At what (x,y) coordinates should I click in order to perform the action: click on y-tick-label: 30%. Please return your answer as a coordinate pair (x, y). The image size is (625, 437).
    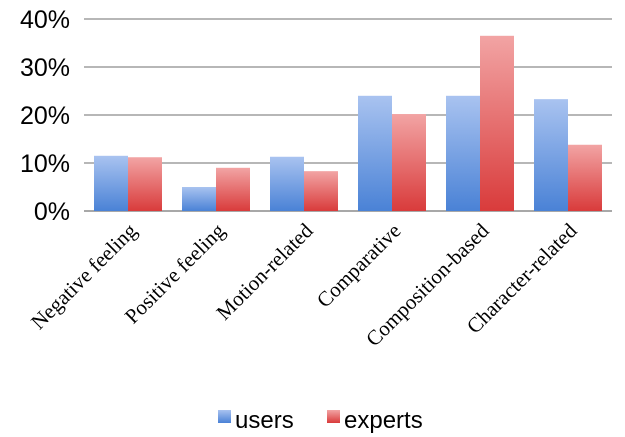
    Looking at the image, I should click on (45, 68).